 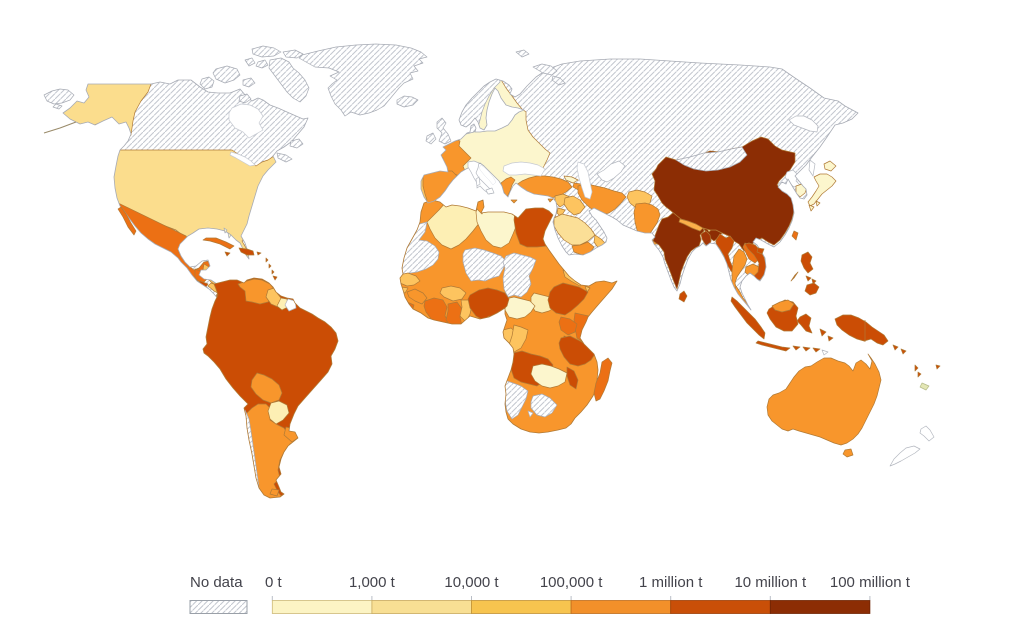 What do you see at coordinates (274, 582) in the screenshot?
I see `svg-text: 0 t` at bounding box center [274, 582].